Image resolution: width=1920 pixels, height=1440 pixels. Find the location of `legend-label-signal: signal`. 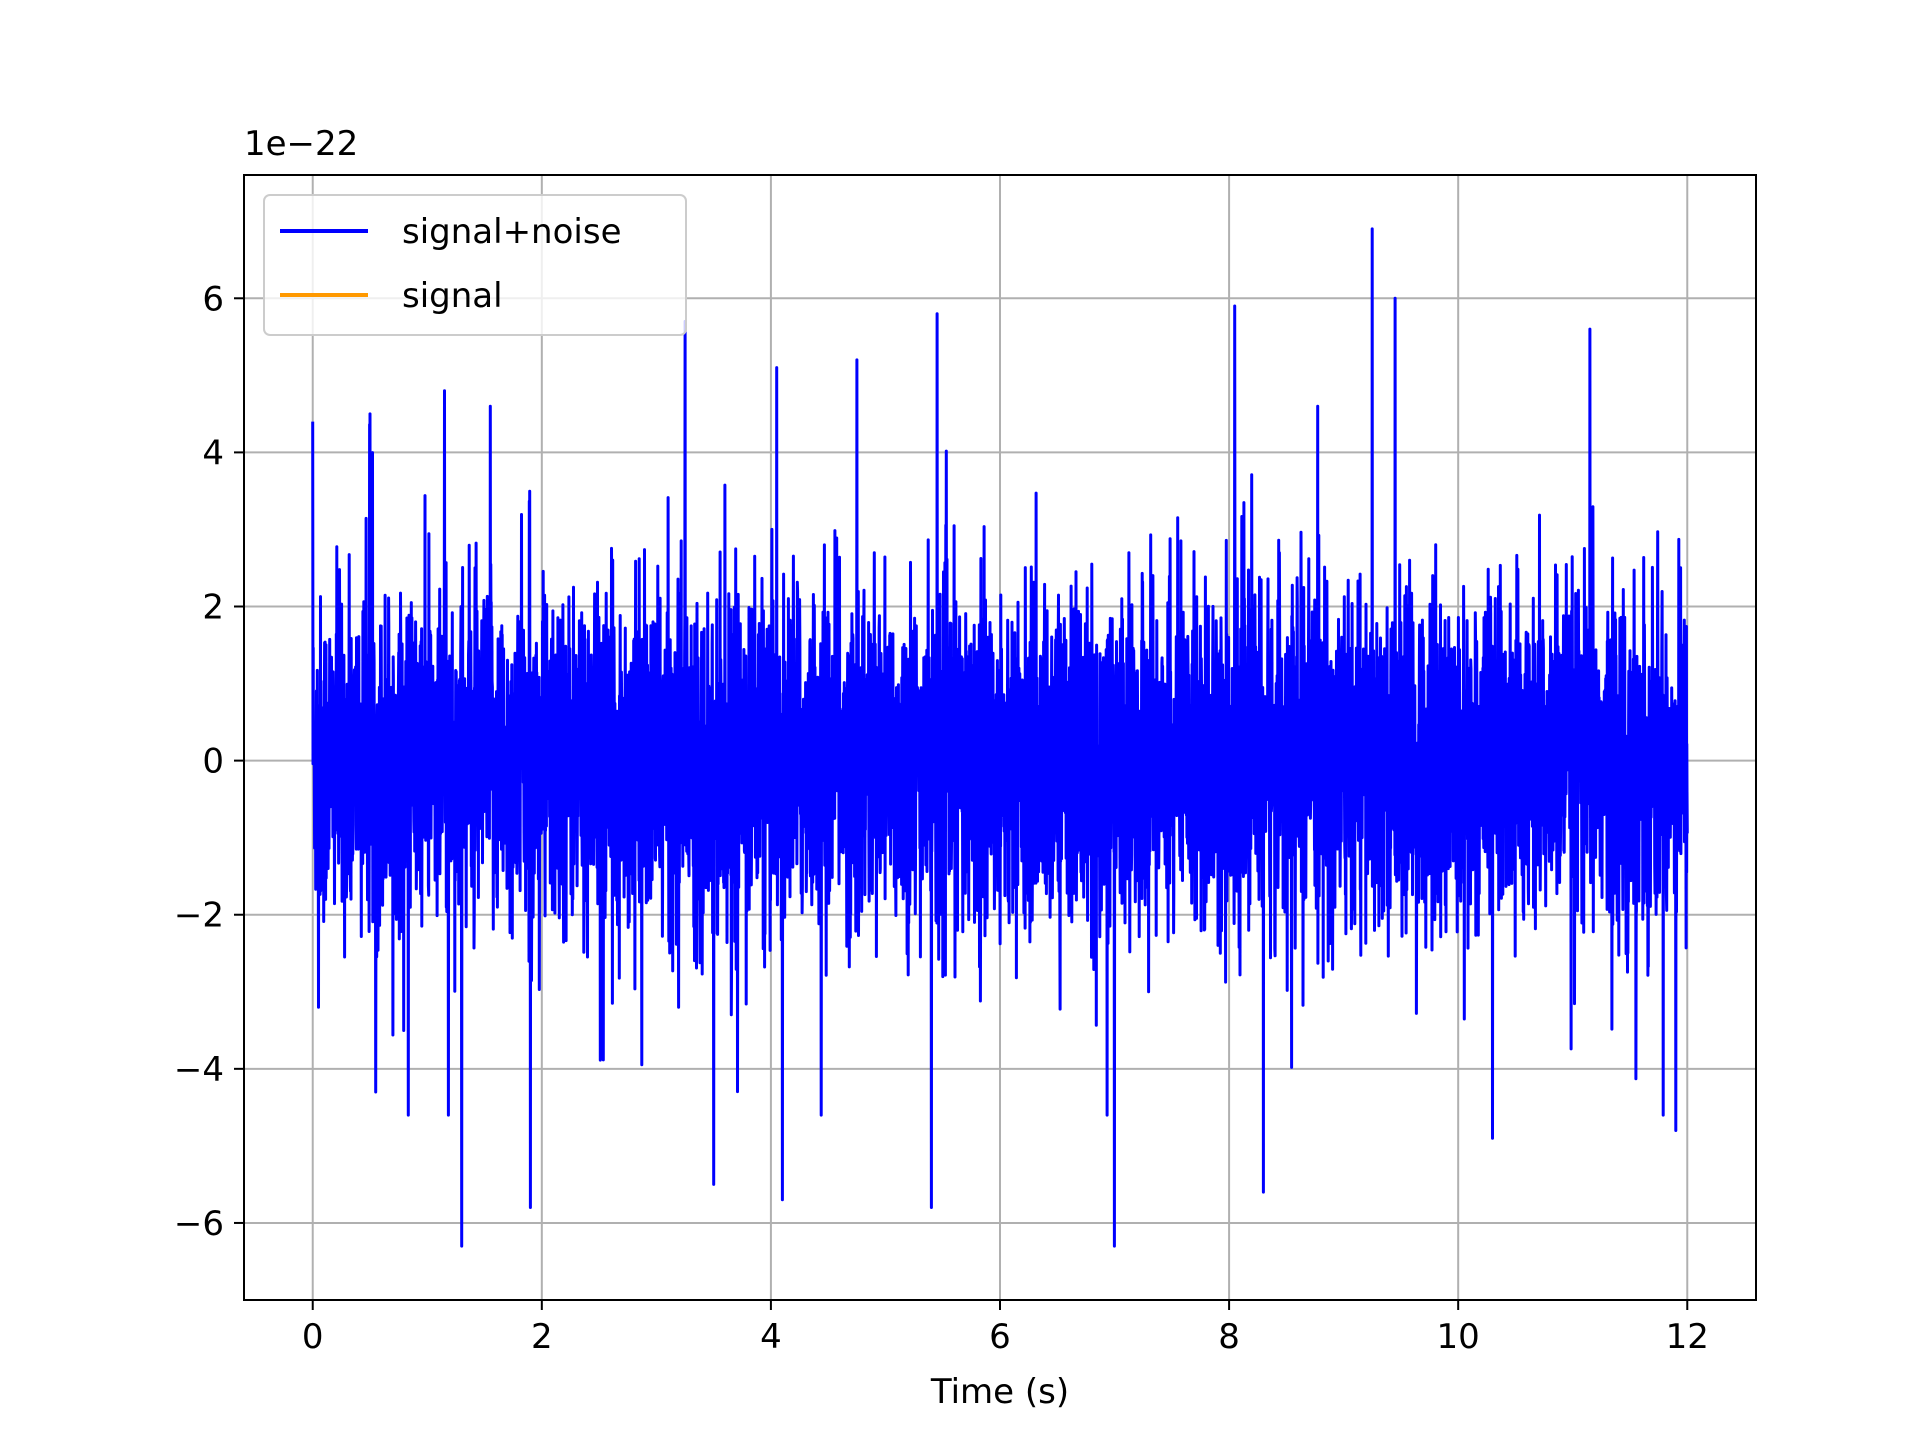

legend-label-signal: signal is located at coordinates (452, 296).